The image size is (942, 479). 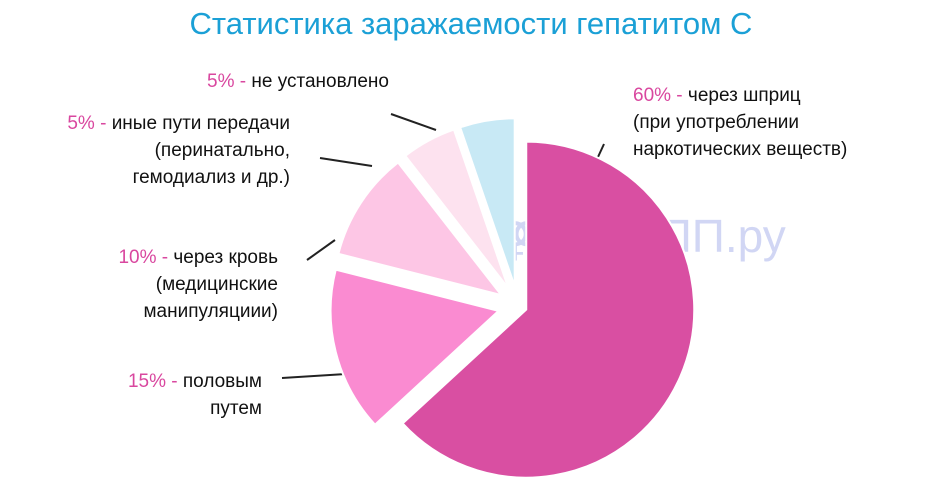 I want to click on slice-label: 15% - половым путем, so click(x=195, y=395).